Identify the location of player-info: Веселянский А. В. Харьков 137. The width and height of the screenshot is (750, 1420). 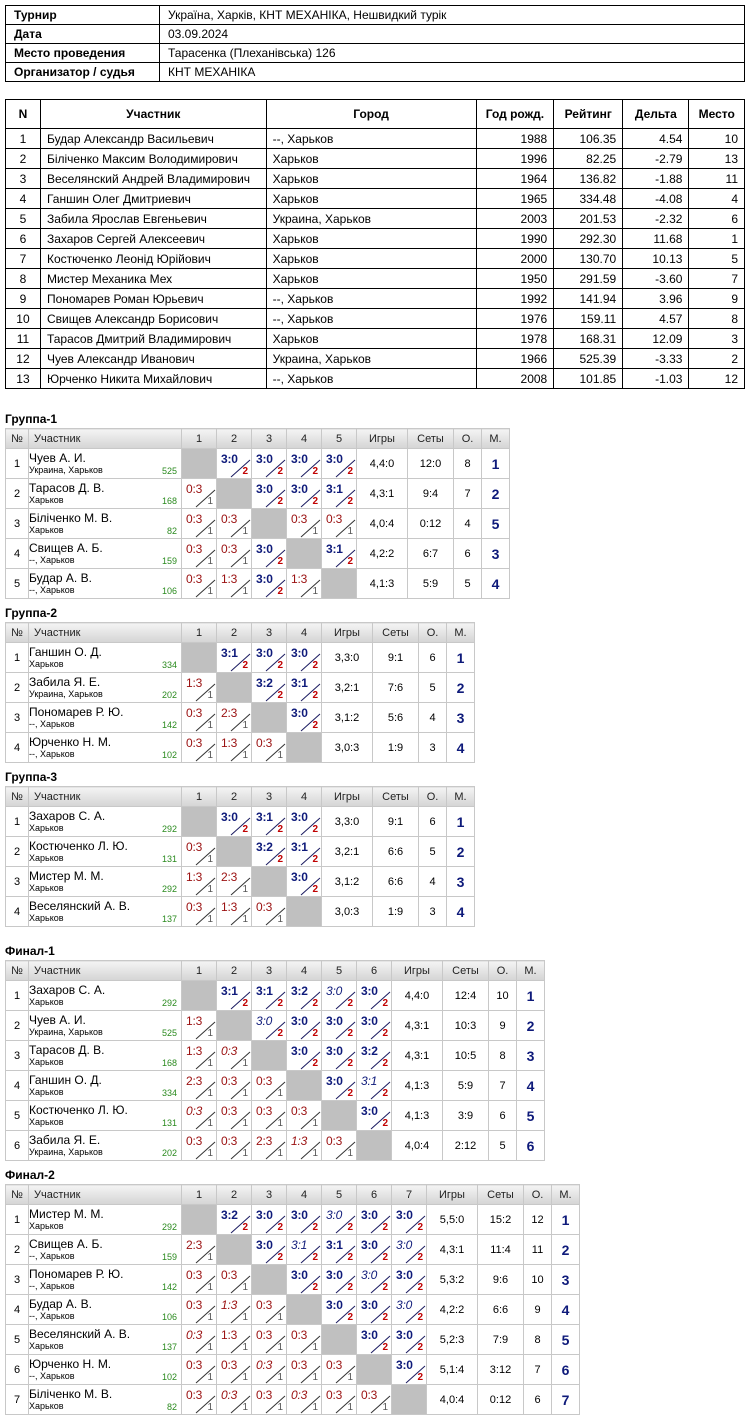
(105, 1339).